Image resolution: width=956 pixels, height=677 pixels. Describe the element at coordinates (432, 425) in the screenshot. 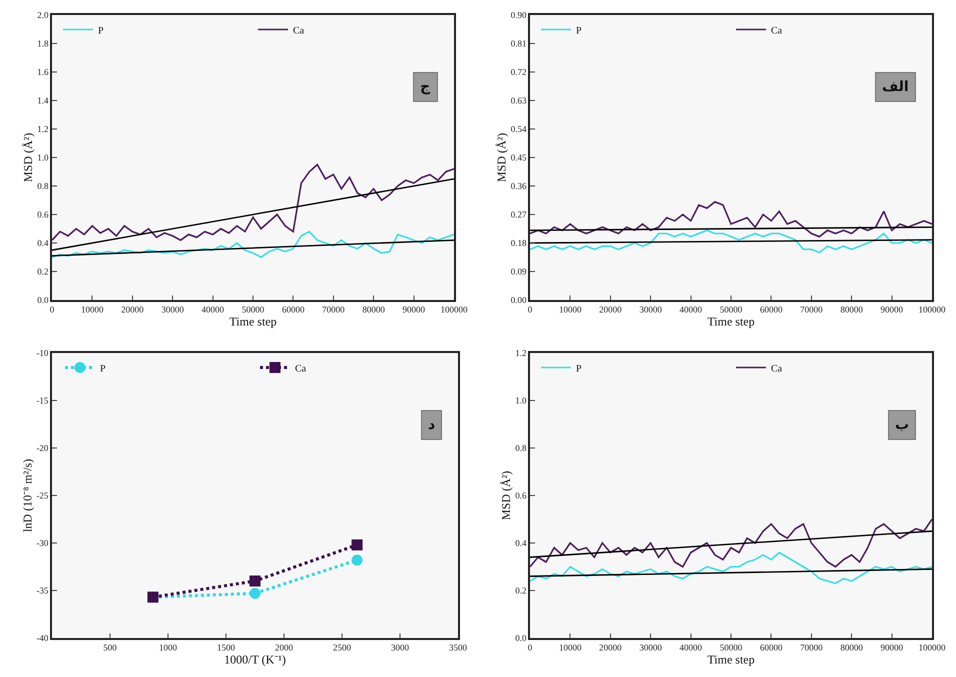

I see `annotation: د` at that location.